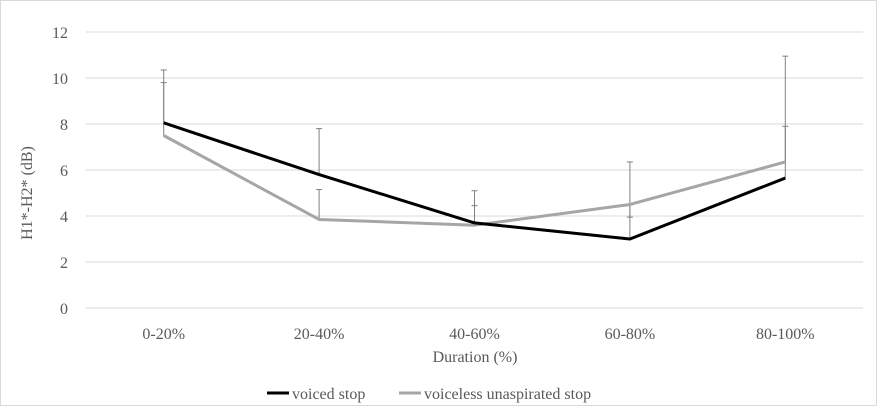  I want to click on y-tick-label: 12, so click(60, 33).